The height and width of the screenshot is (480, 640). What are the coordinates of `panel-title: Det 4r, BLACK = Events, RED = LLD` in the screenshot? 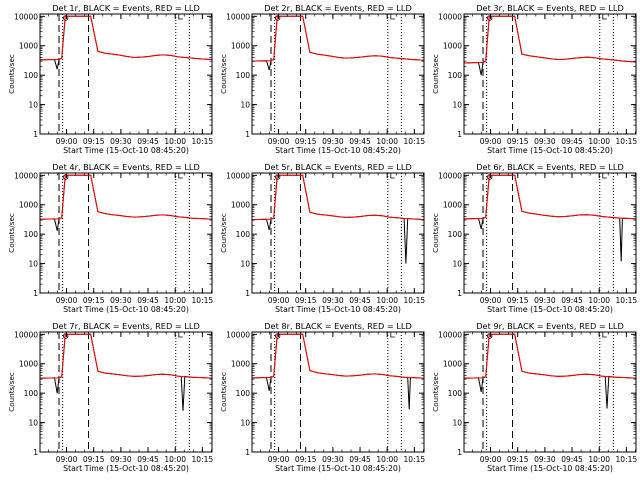 It's located at (126, 167).